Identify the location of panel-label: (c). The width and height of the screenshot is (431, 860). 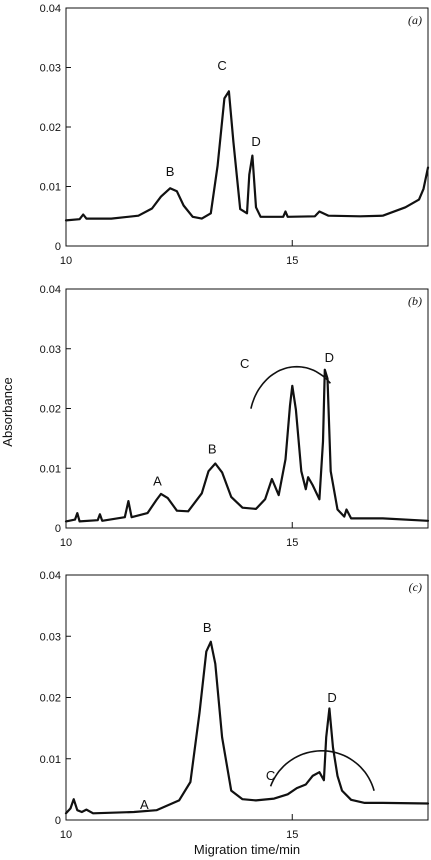
(415, 587).